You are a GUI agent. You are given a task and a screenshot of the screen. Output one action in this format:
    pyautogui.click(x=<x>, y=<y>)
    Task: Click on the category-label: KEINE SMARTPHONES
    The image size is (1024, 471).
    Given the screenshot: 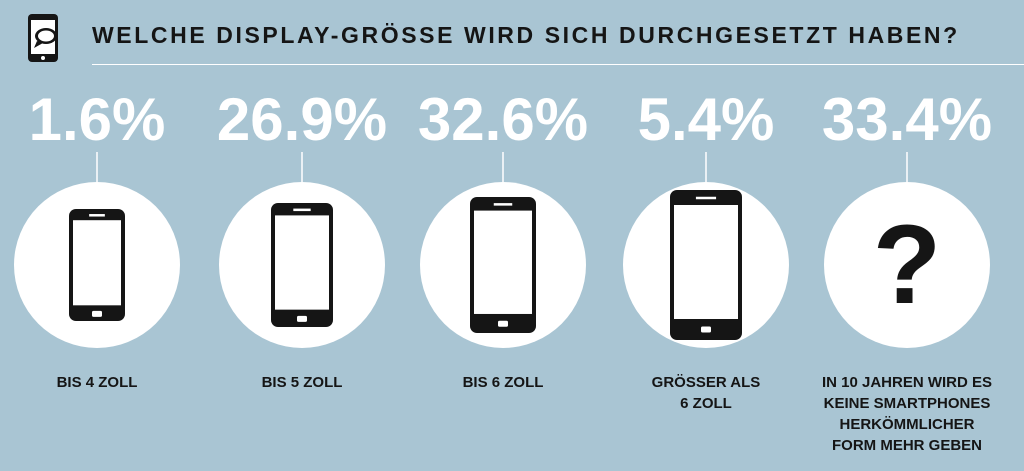 What is the action you would take?
    pyautogui.click(x=907, y=403)
    